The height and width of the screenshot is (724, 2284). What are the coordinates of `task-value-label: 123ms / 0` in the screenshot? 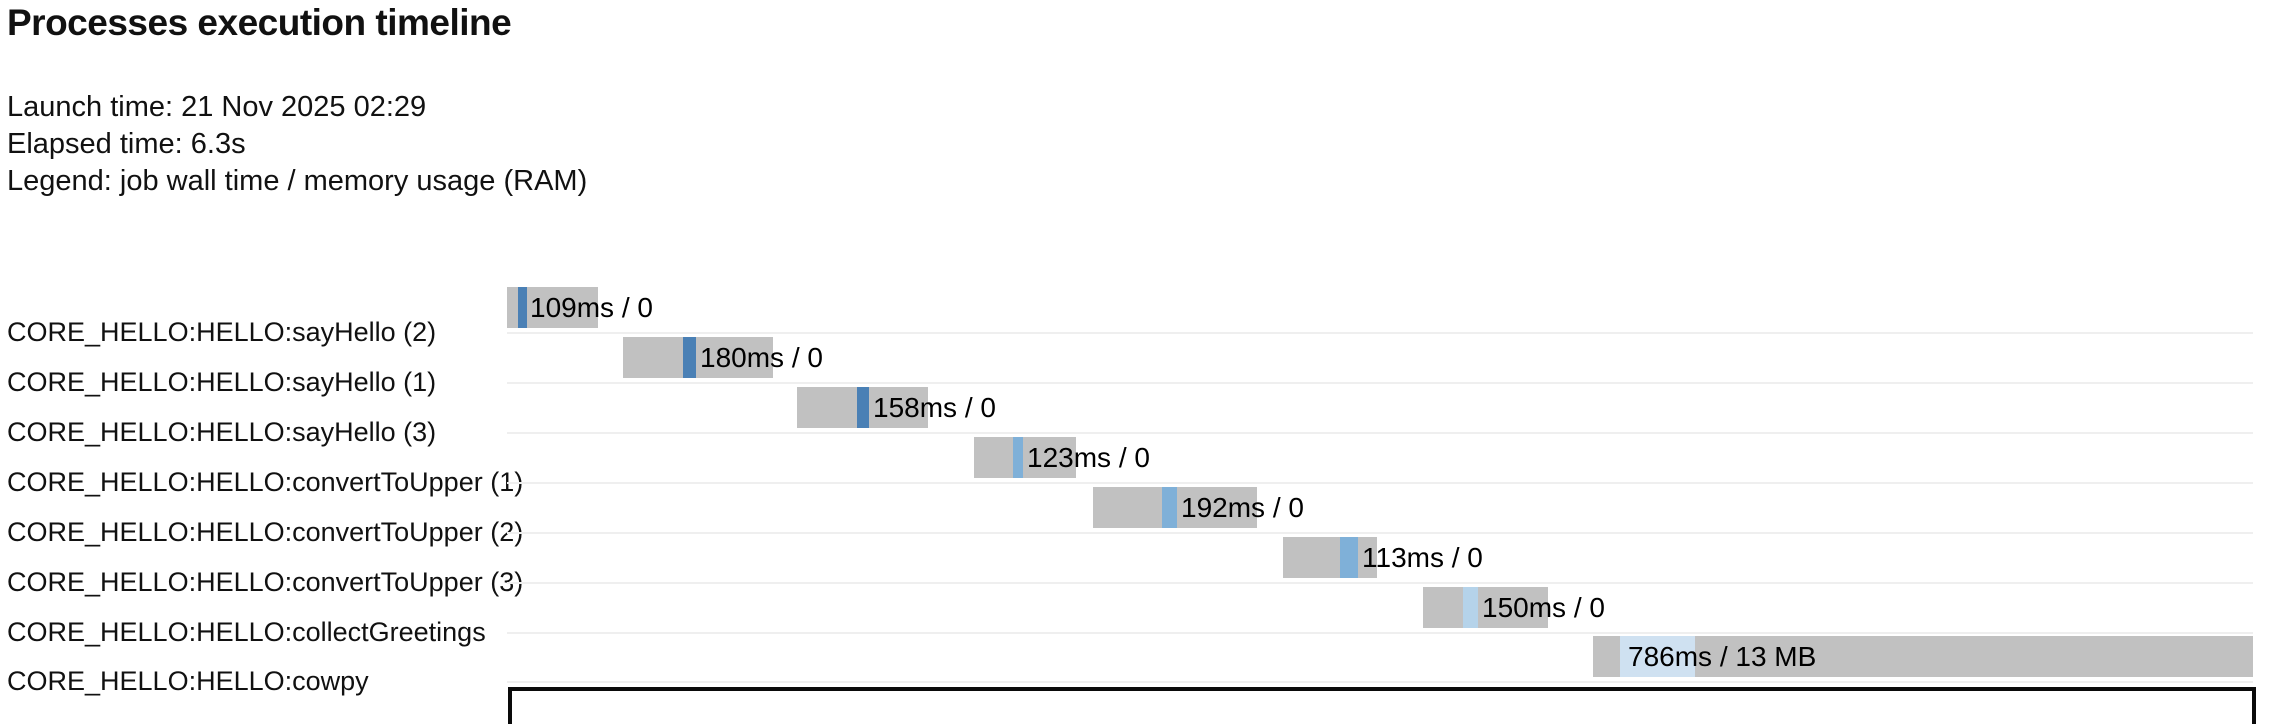 It's located at (1088, 457).